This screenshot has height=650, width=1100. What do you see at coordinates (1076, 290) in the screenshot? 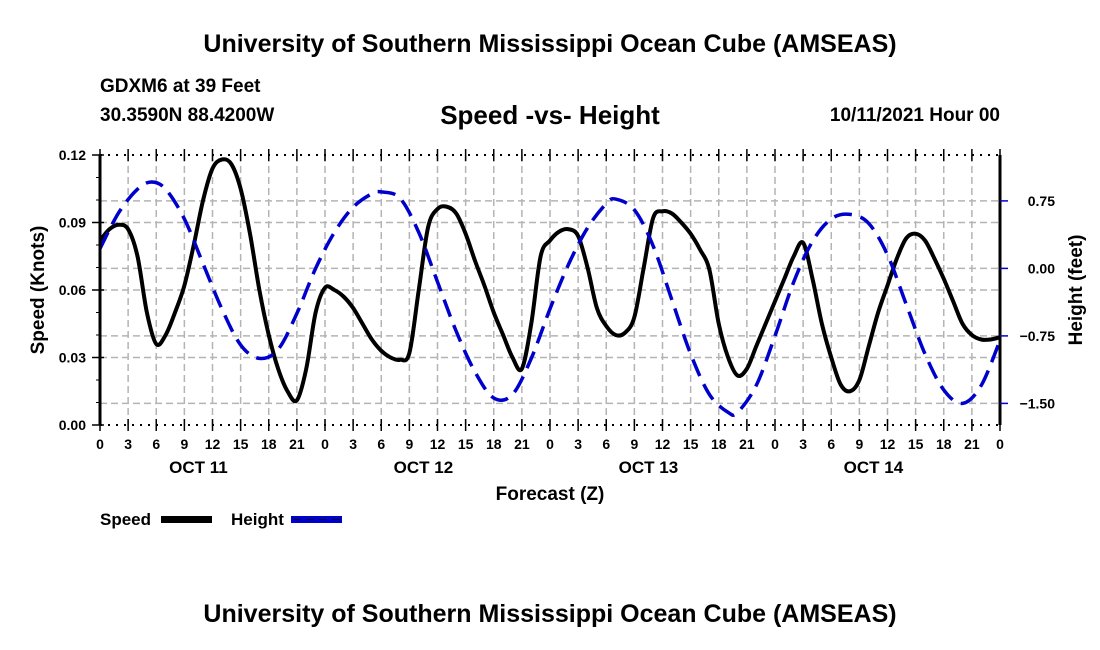
I see `y2-axis-title: Height (feet)` at bounding box center [1076, 290].